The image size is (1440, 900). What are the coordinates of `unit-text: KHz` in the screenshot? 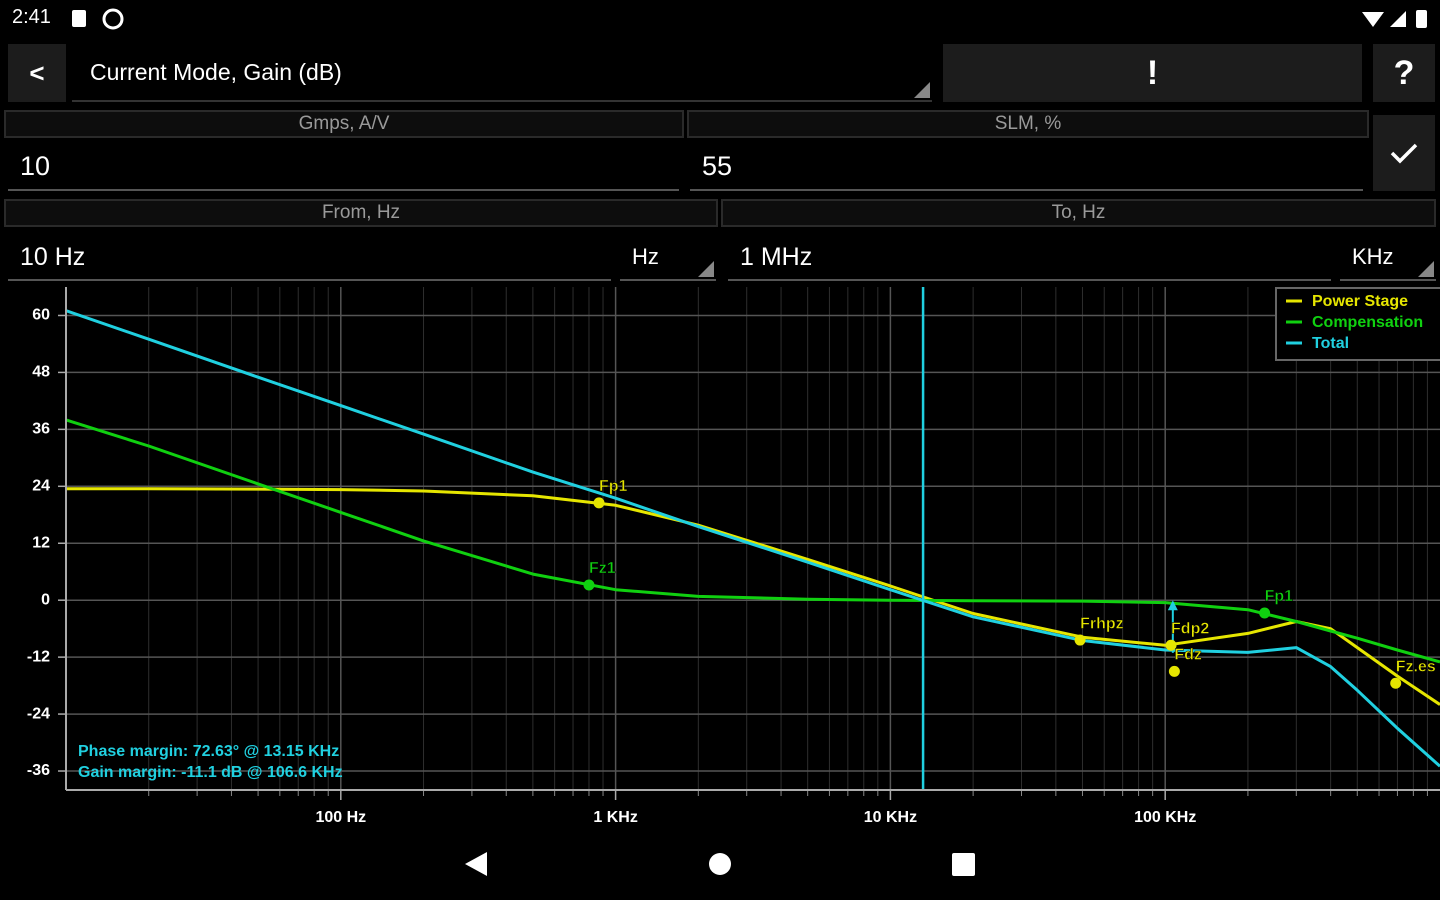 It's located at (1373, 256).